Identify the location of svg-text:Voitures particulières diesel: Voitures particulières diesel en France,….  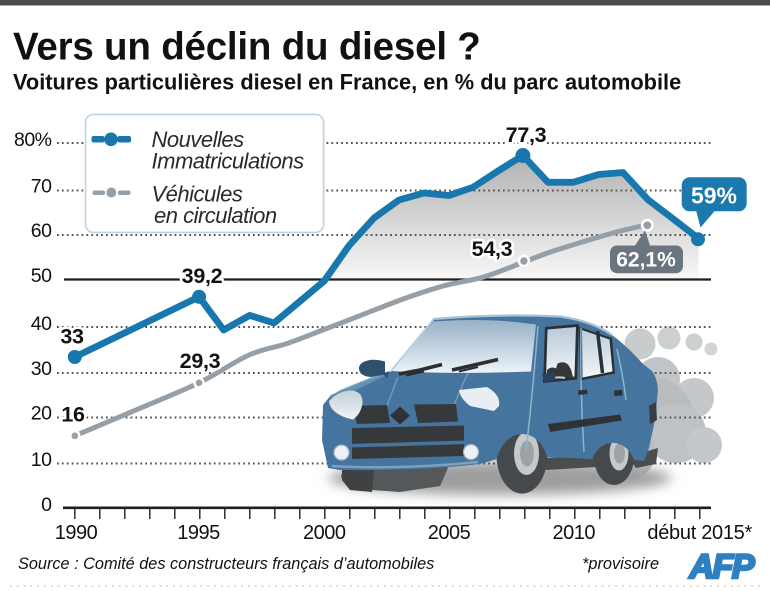
(347, 82).